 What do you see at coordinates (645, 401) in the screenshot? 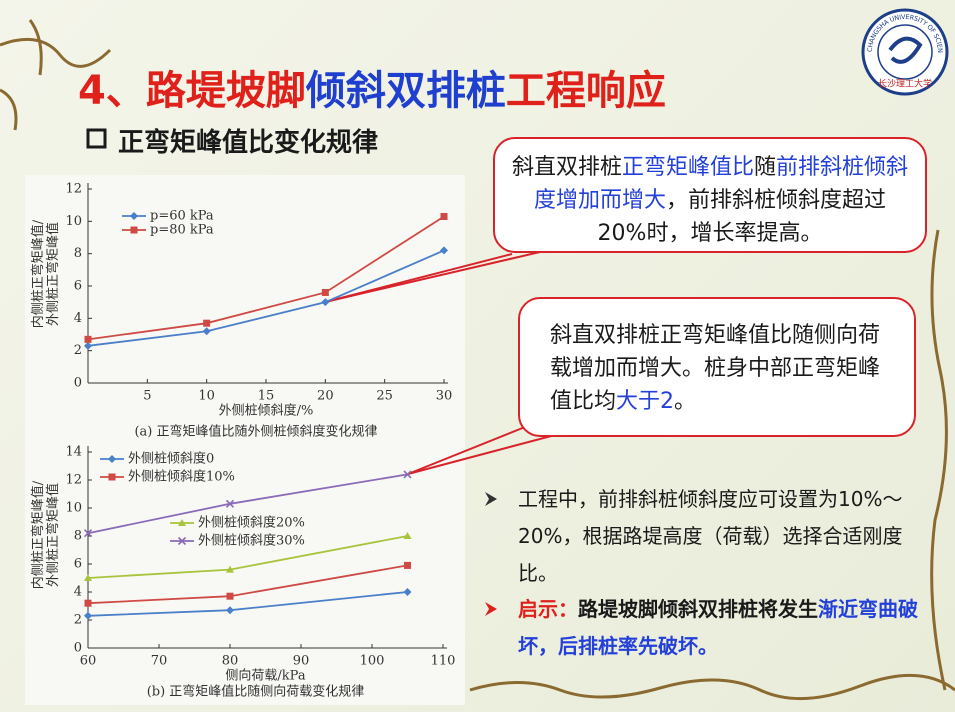
I see `text-run: 大于2` at bounding box center [645, 401].